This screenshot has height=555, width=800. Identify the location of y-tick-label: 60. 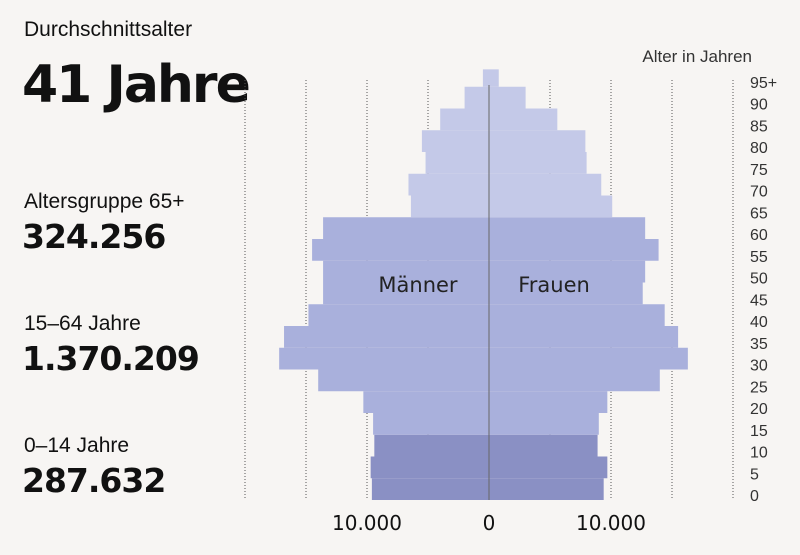
(759, 235).